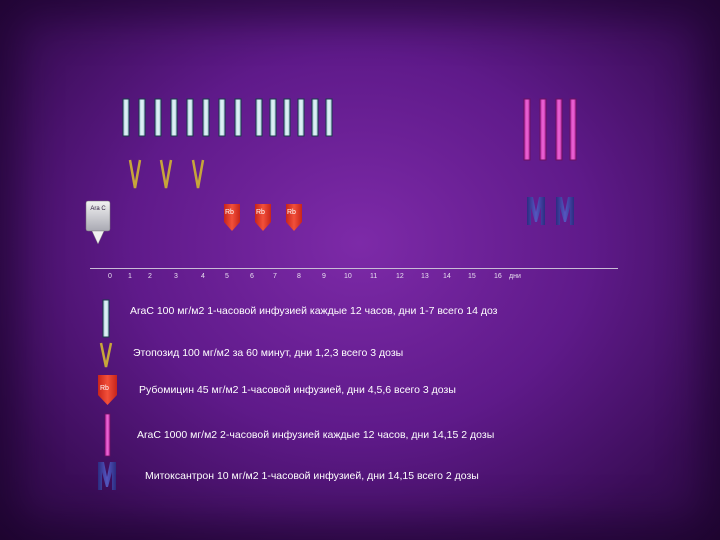 This screenshot has height=540, width=720. What do you see at coordinates (104, 388) in the screenshot?
I see `legend-rb-label: Rb` at bounding box center [104, 388].